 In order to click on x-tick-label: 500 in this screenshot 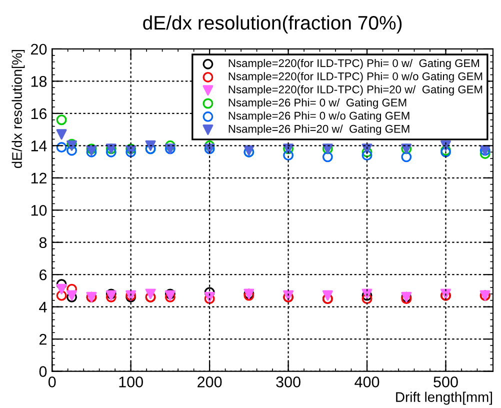, I will do `click(446, 382)`.